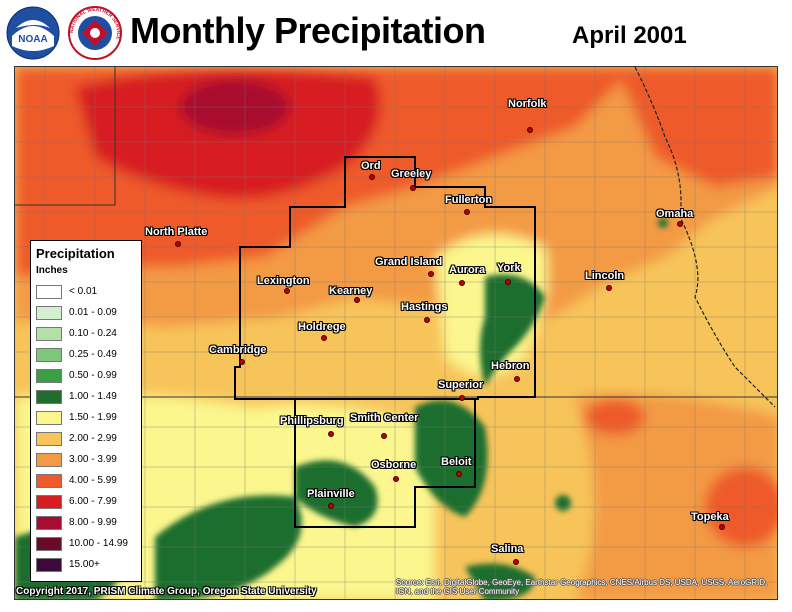  What do you see at coordinates (93, 459) in the screenshot?
I see `legend-label: 3.00 - 3.99` at bounding box center [93, 459].